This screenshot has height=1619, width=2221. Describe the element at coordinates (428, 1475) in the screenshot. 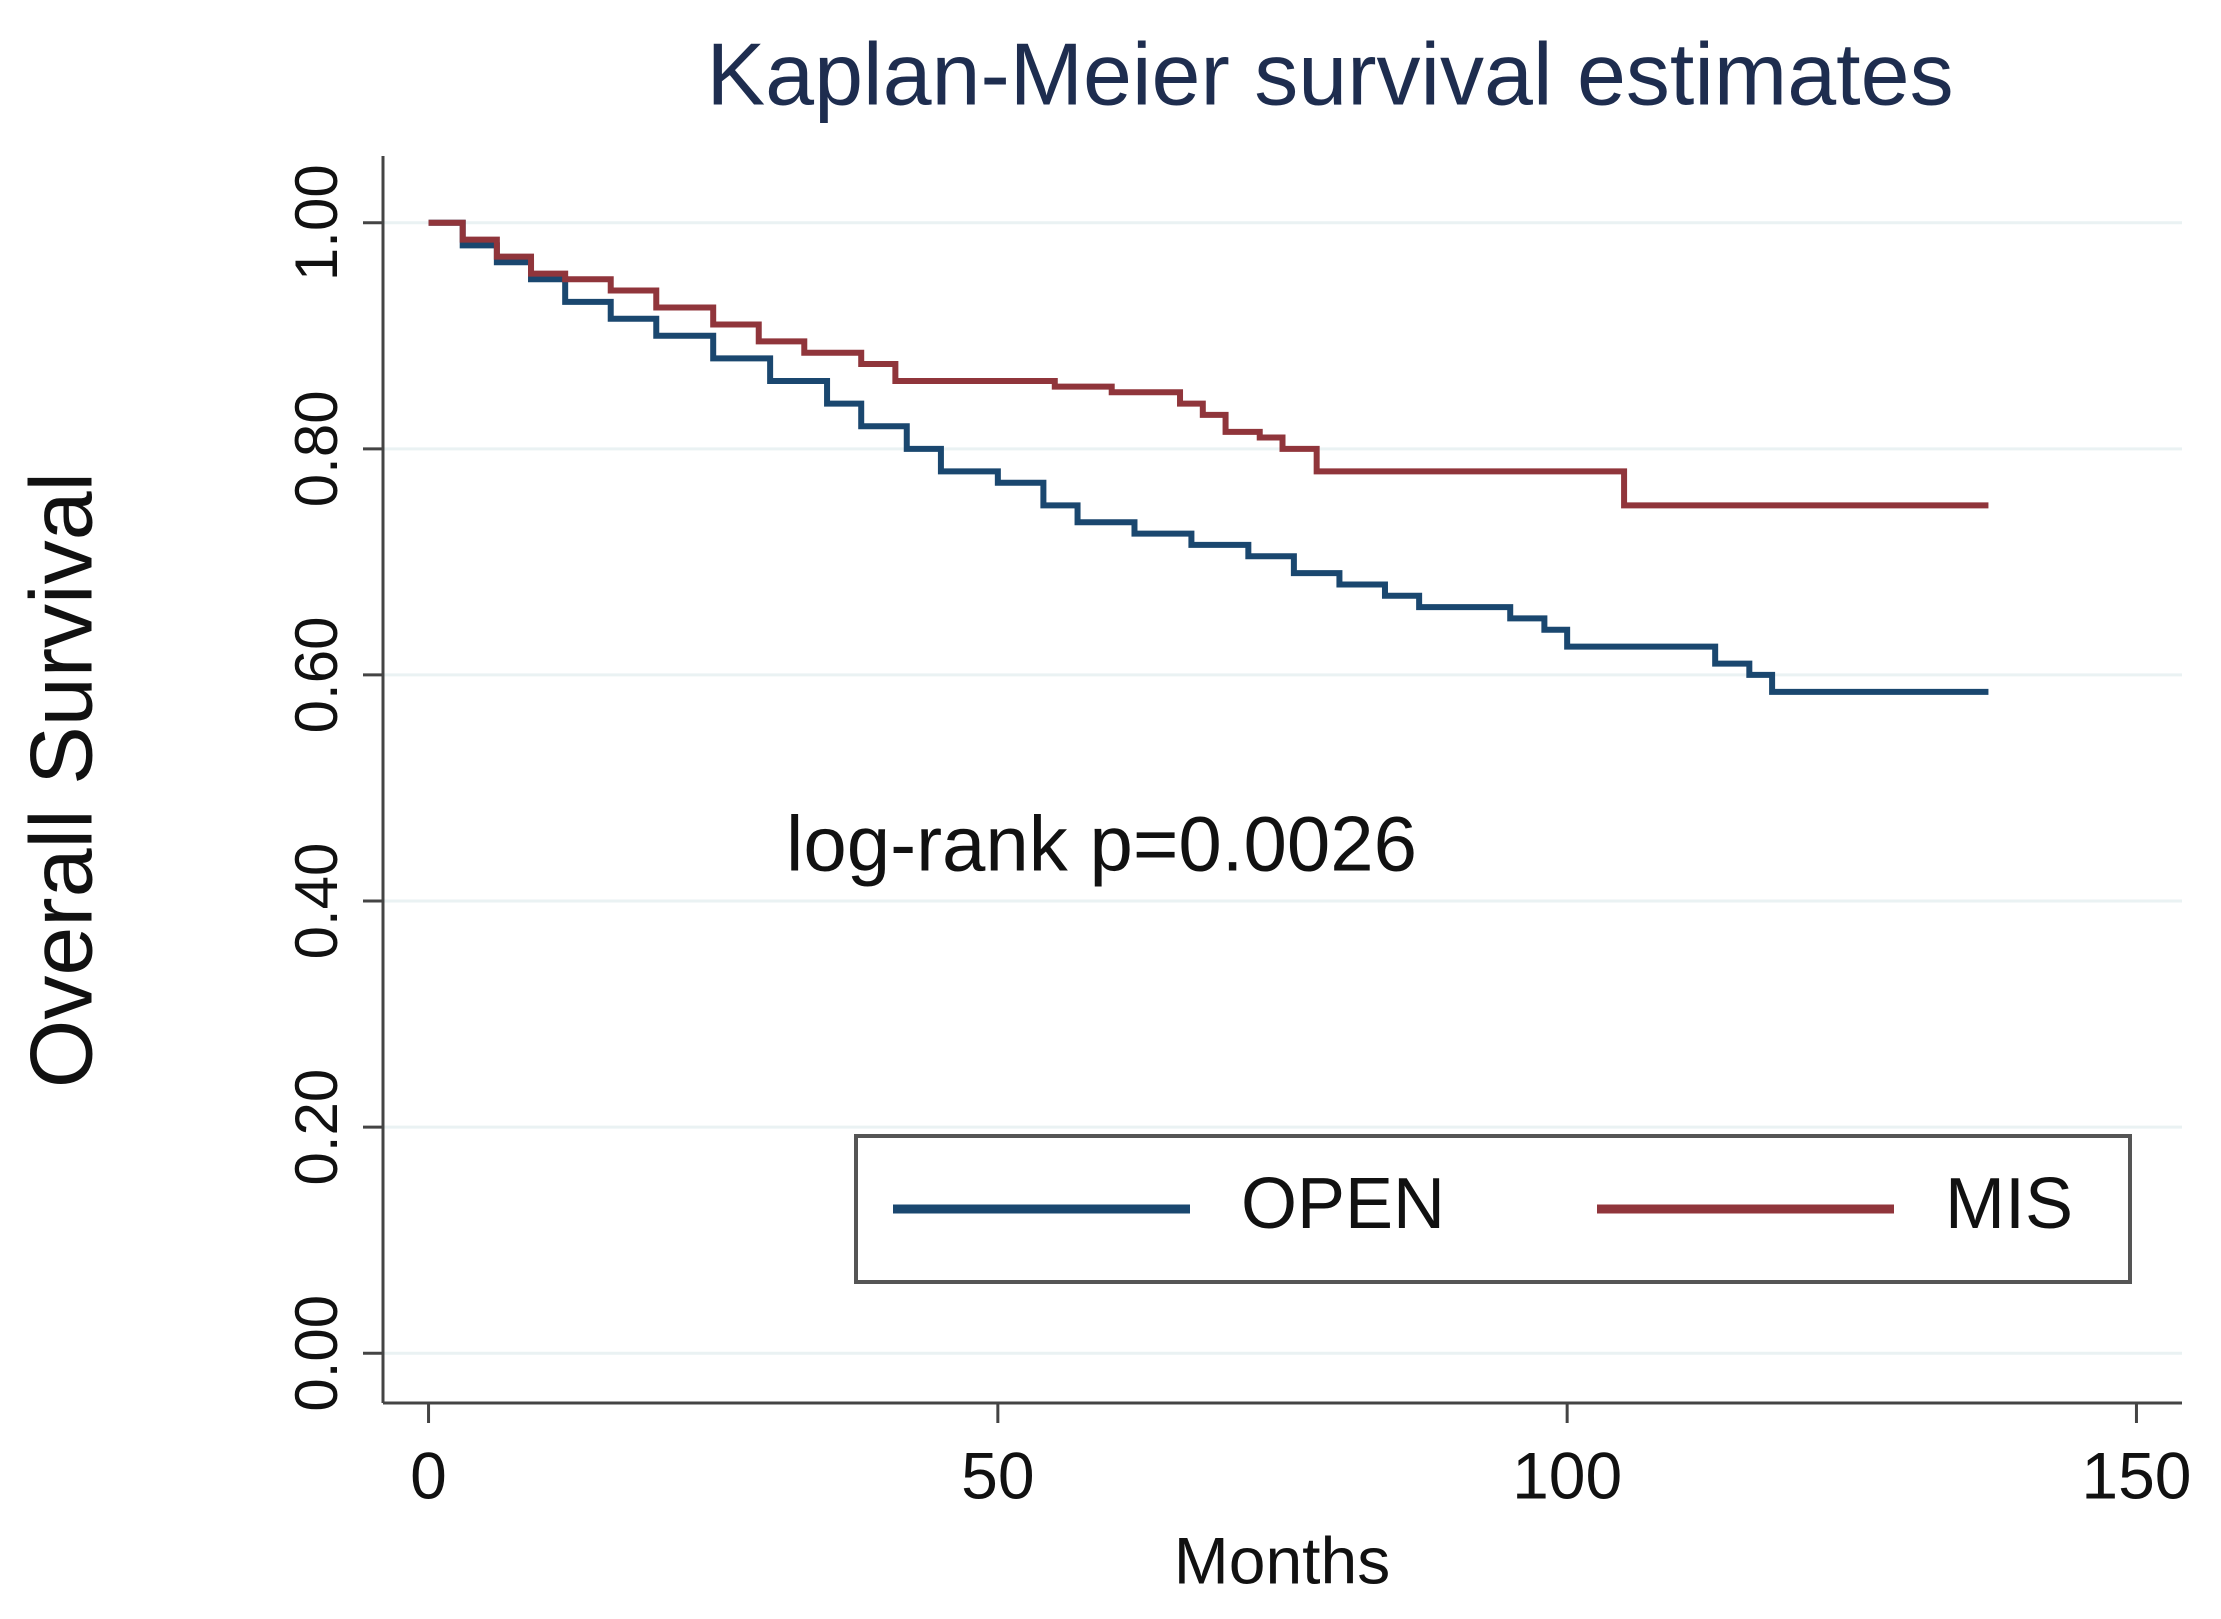

I see `x-tick-label: 0` at that location.